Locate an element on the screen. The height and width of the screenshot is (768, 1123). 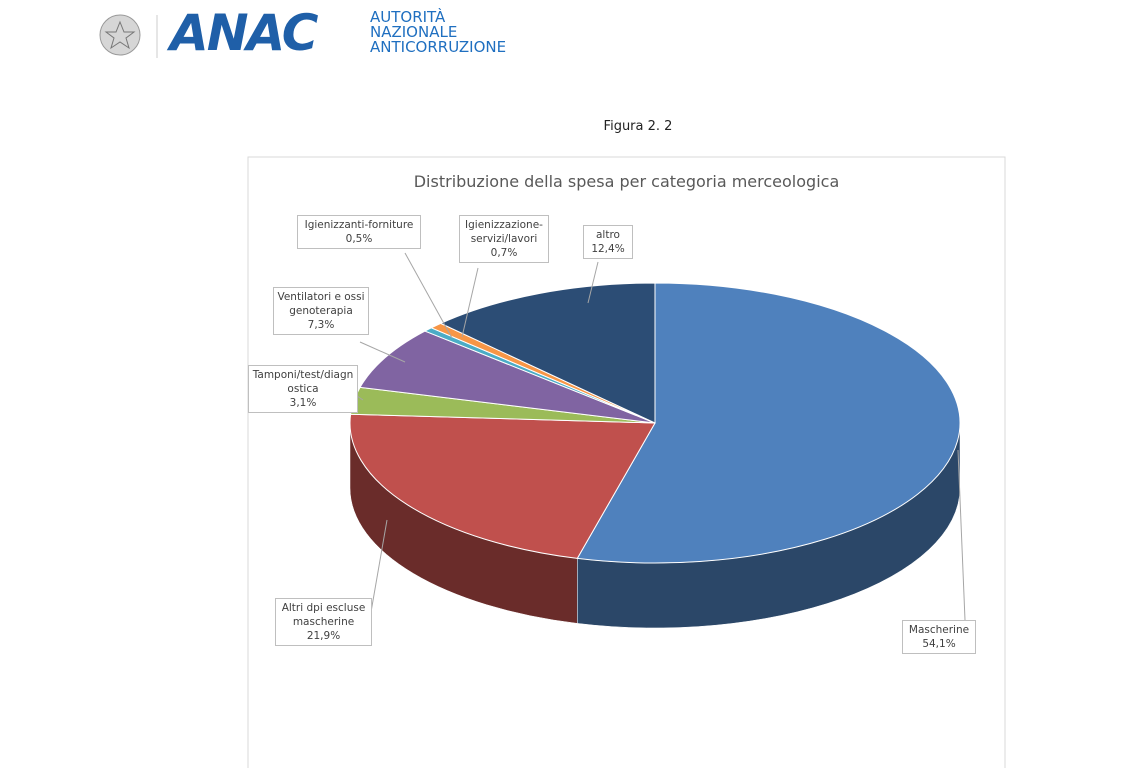
category-label: Igienizzanti-forniture is located at coordinates (359, 225).